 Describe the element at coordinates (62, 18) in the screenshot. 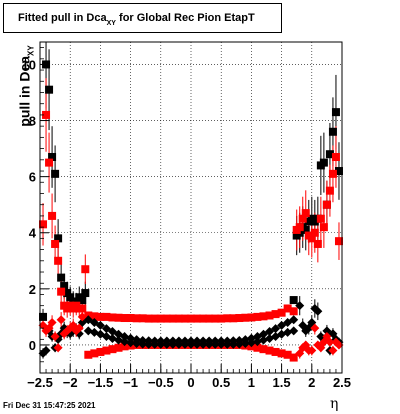

I see `title-main: Fitted pull in Dca` at that location.